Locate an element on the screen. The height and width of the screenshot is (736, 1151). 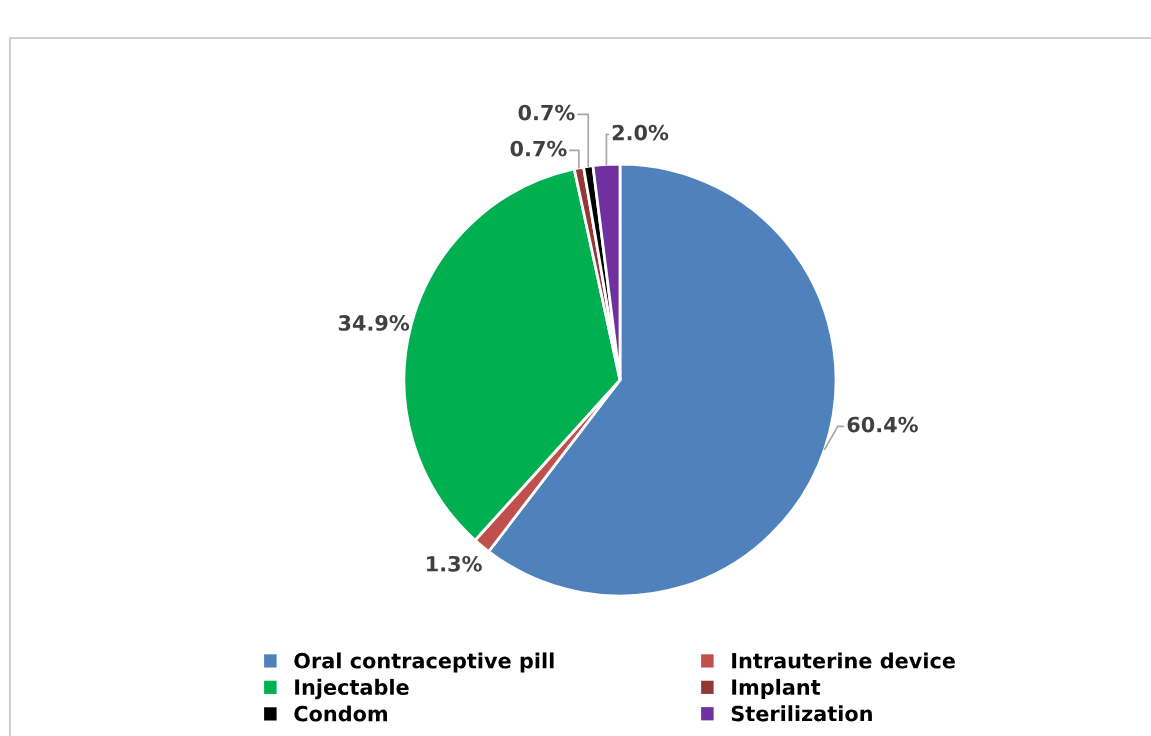
legend-label: Condom is located at coordinates (340, 713).